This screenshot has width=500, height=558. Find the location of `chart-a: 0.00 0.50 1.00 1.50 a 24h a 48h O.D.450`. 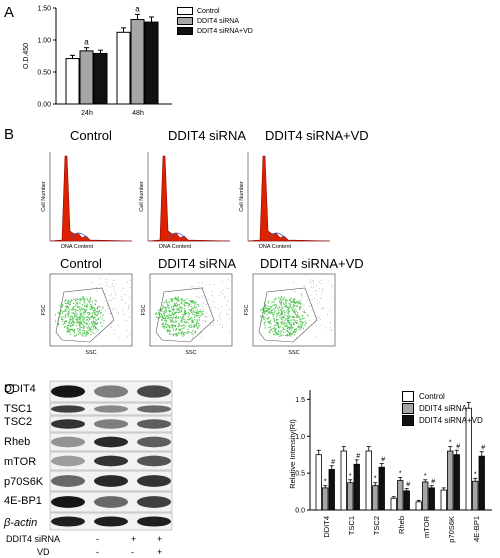

chart-a: 0.00 0.50 1.00 1.50 a 24h a 48h O.D.450 is located at coordinates (97, 60).